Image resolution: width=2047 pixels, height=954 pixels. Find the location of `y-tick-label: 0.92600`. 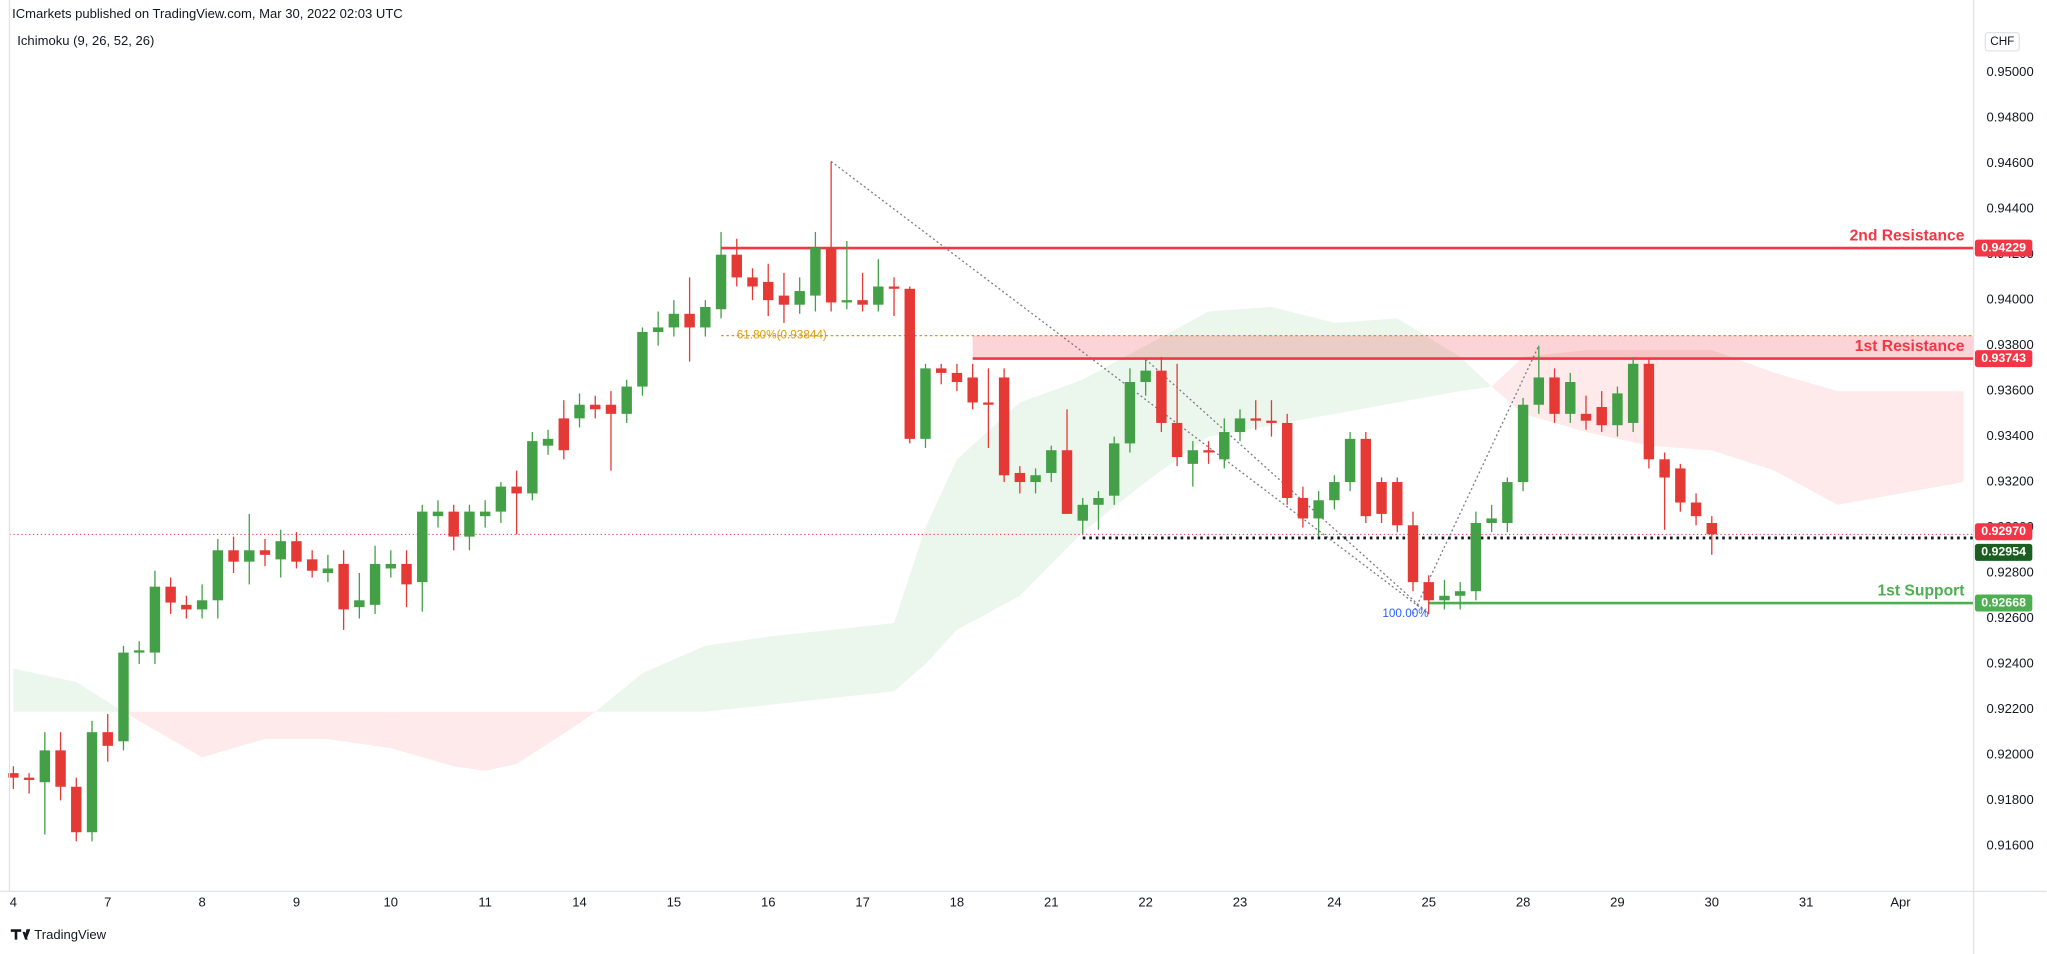

y-tick-label: 0.92600 is located at coordinates (2010, 617).